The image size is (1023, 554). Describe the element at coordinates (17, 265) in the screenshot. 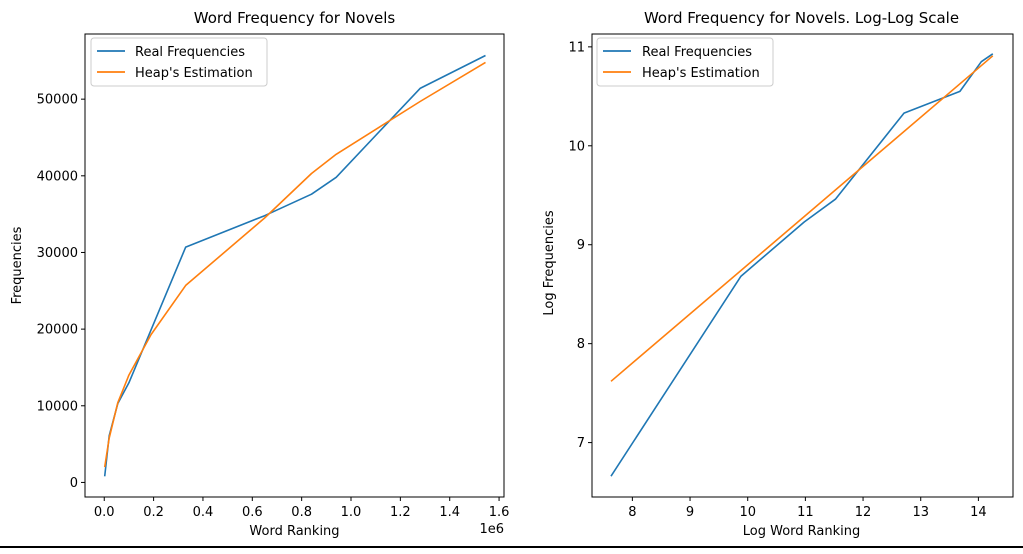

I see `y-axis-label: Frequencies` at that location.